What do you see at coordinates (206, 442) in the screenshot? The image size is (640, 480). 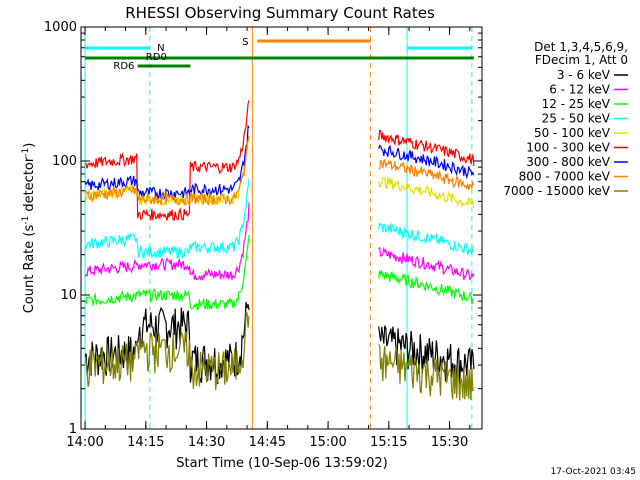 I see `x-tick-label: 14:30` at bounding box center [206, 442].